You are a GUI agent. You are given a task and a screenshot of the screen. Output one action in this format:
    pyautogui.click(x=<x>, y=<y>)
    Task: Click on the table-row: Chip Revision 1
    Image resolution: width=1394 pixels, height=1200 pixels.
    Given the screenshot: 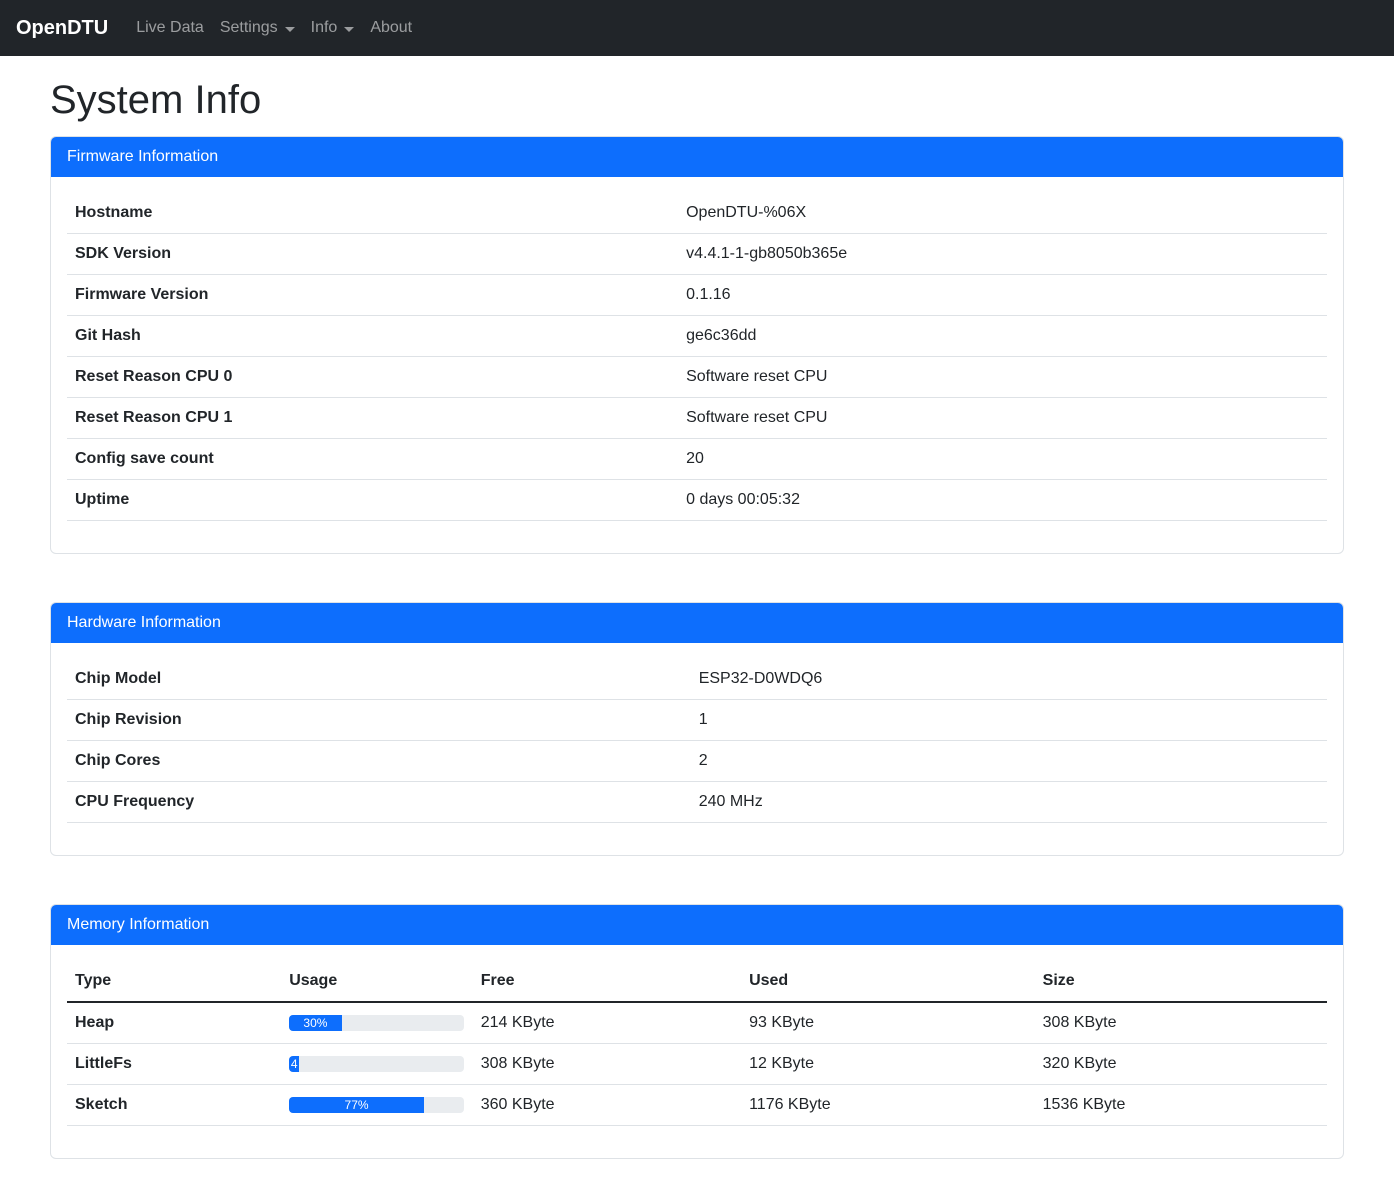 What is the action you would take?
    pyautogui.click(x=697, y=720)
    